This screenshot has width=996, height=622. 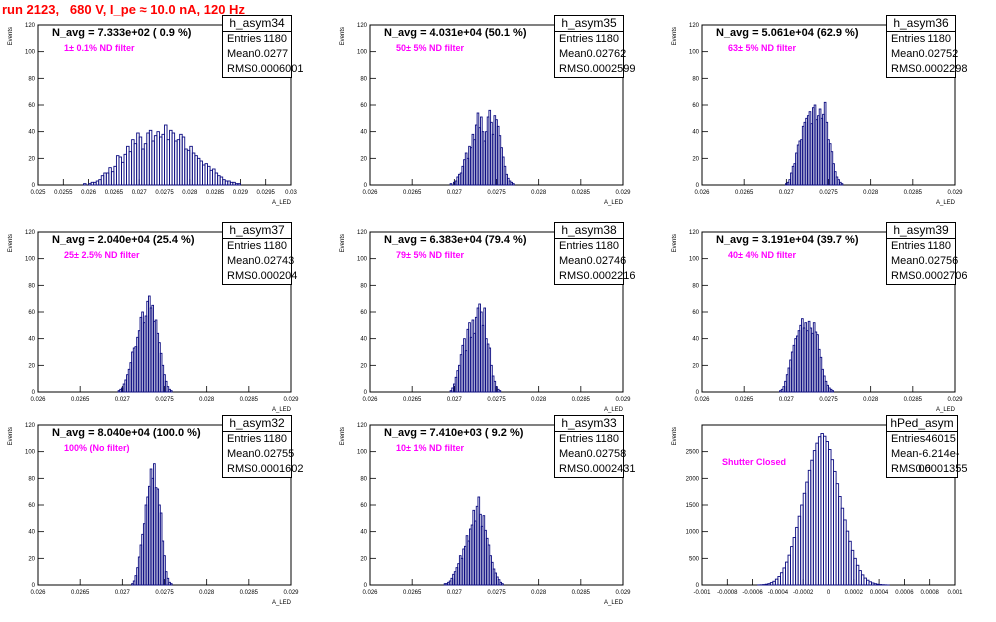 I want to click on navg-label: N_avg = 8.040e+04 (100.0 %), so click(x=126, y=433).